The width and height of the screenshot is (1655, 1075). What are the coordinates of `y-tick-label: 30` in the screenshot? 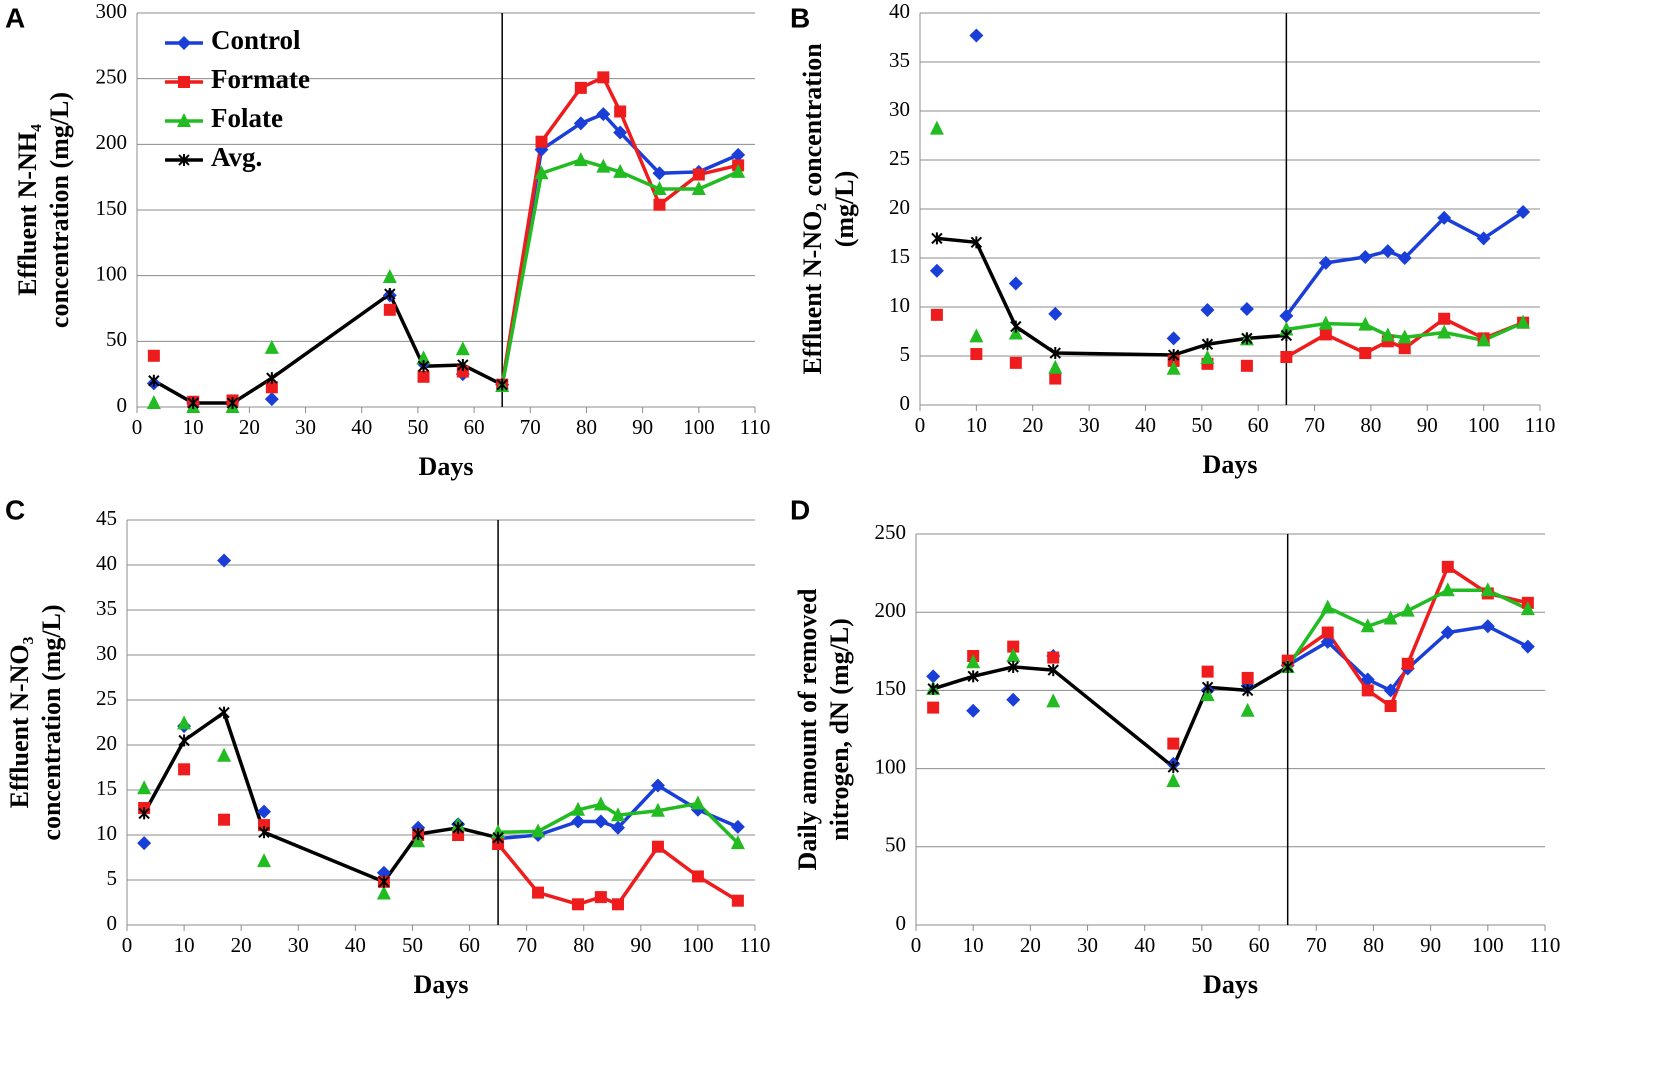 It's located at (899, 109).